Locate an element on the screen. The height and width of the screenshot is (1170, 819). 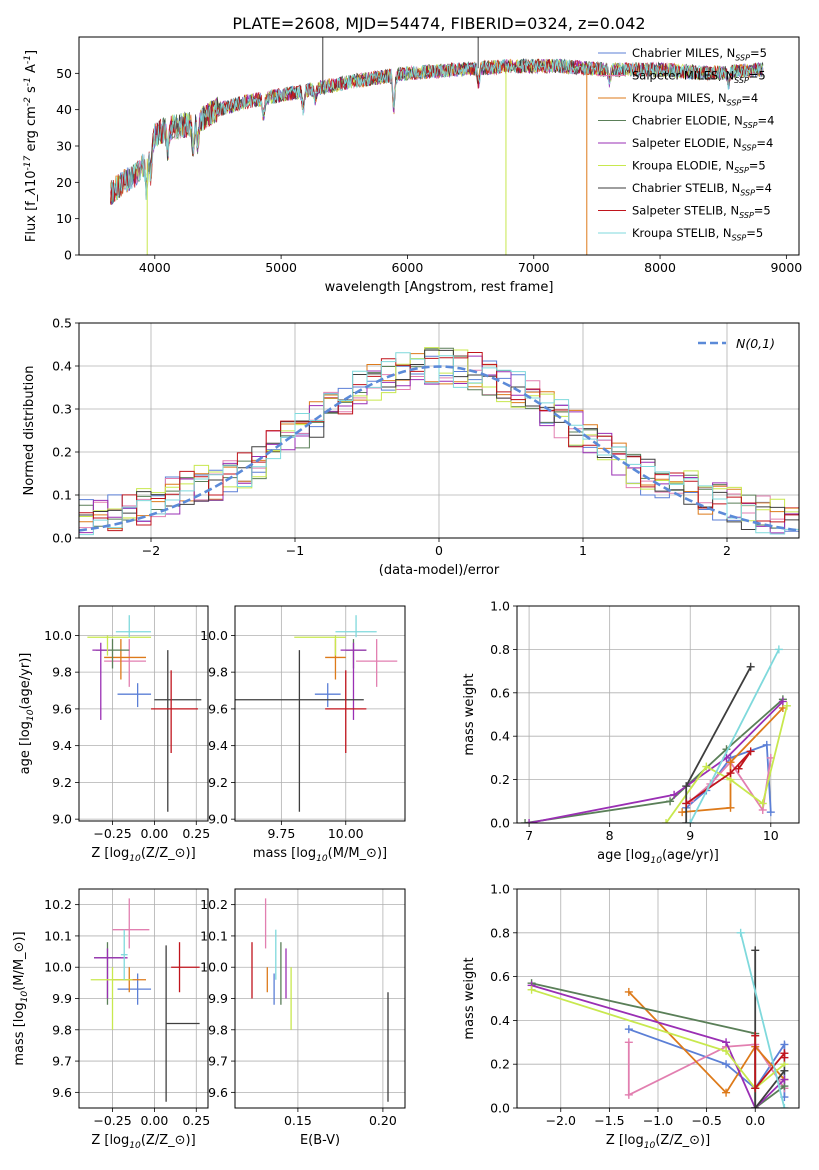
y-axis-label: Flux [f_λ10-17​ erg cm-2​ s-1​ A-1​] is located at coordinates (31, 146).